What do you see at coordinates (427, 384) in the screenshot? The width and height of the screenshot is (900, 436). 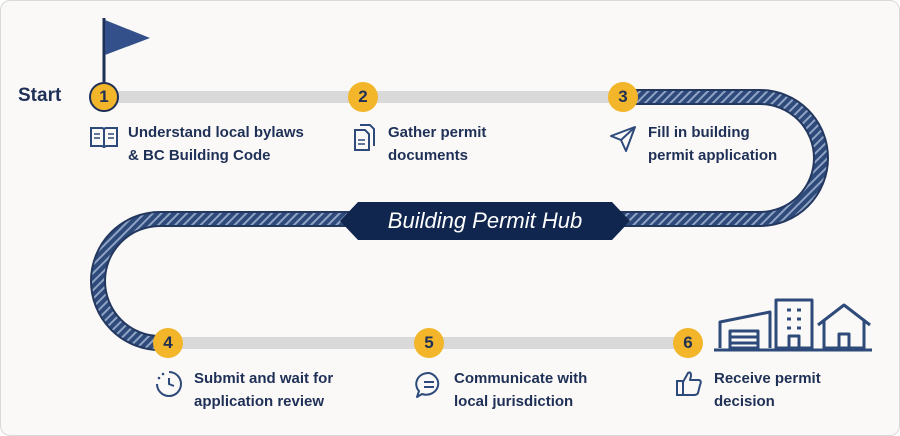 I see `chat-bubble-icon` at bounding box center [427, 384].